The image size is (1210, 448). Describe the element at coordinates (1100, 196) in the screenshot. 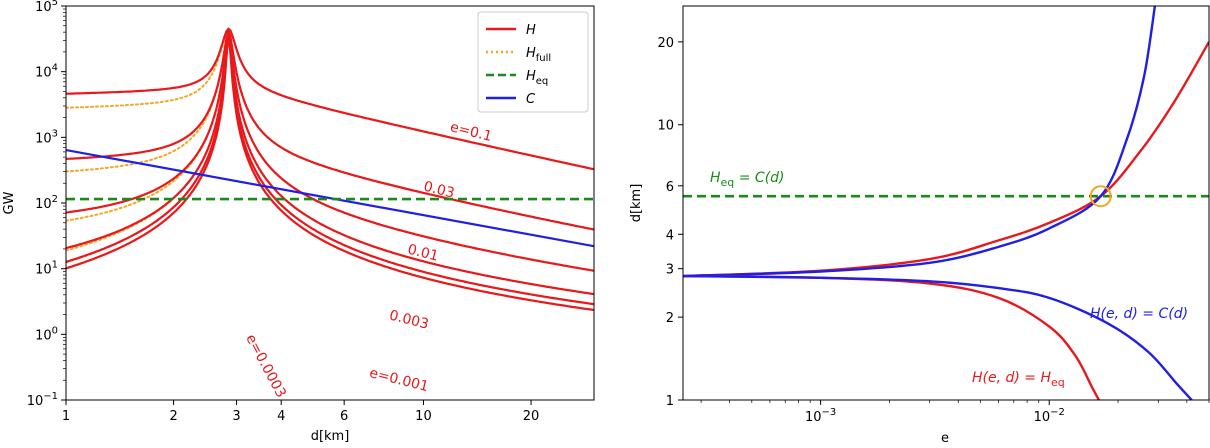

I see `intersection-marker` at that location.